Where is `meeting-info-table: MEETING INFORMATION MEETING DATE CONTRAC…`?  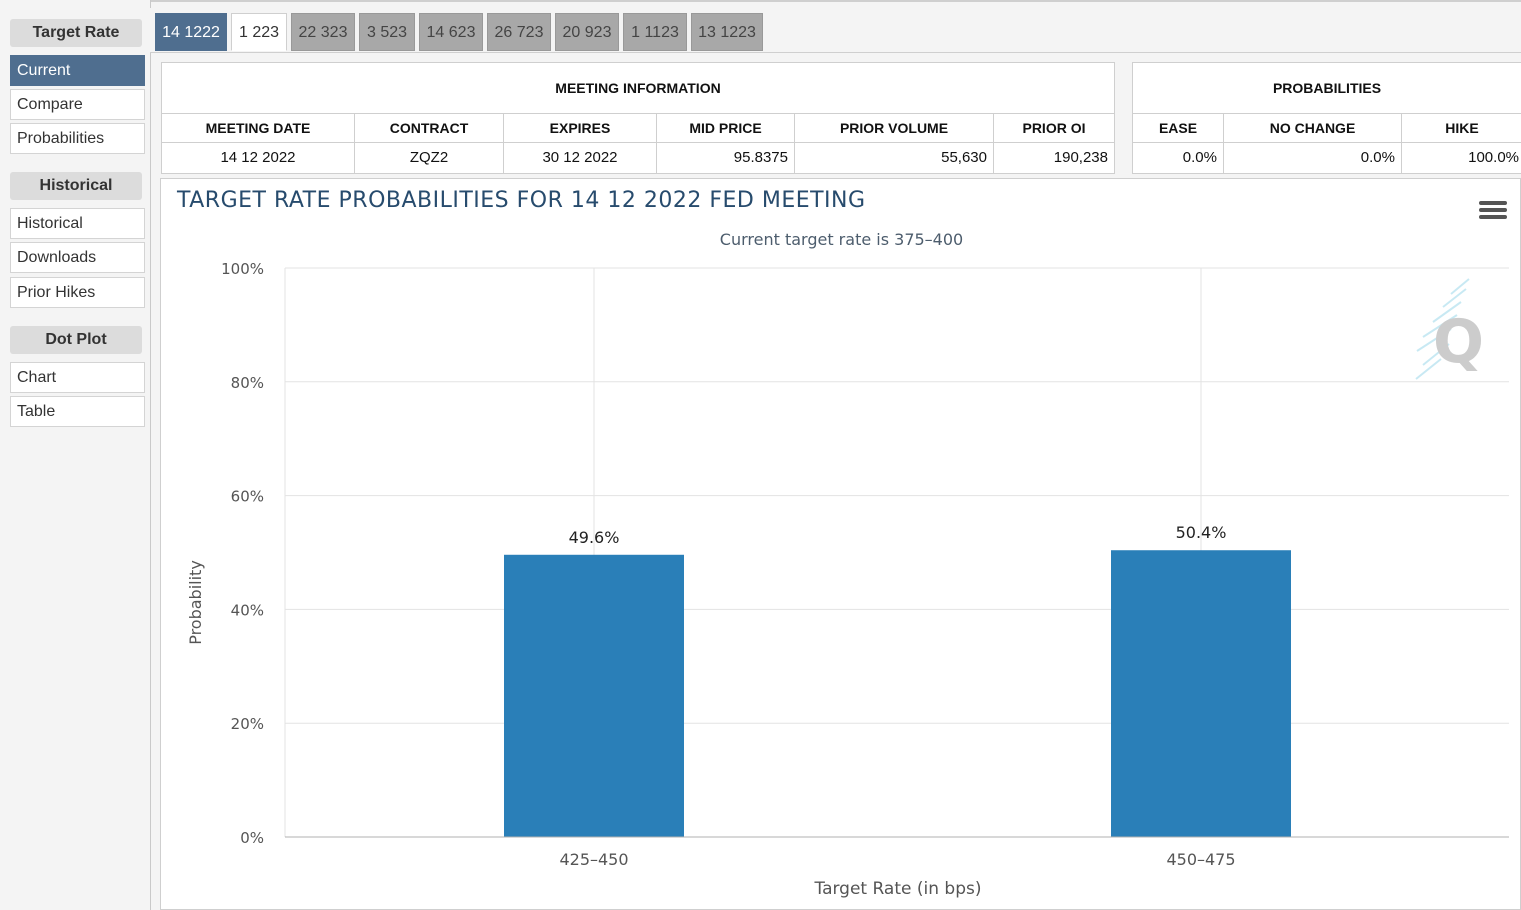
meeting-info-table: MEETING INFORMATION MEETING DATE CONTRAC… is located at coordinates (638, 118).